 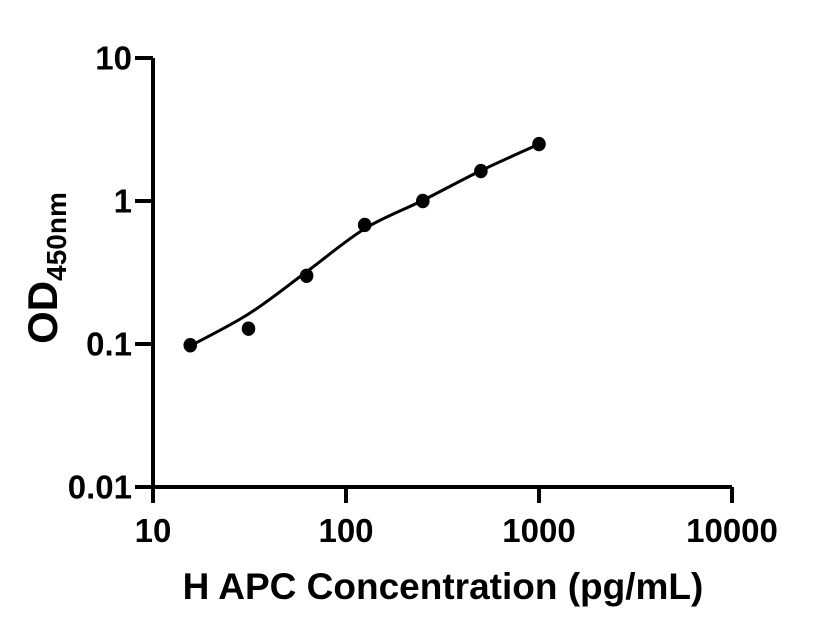 I want to click on x-tick-label: 10, so click(x=153, y=530).